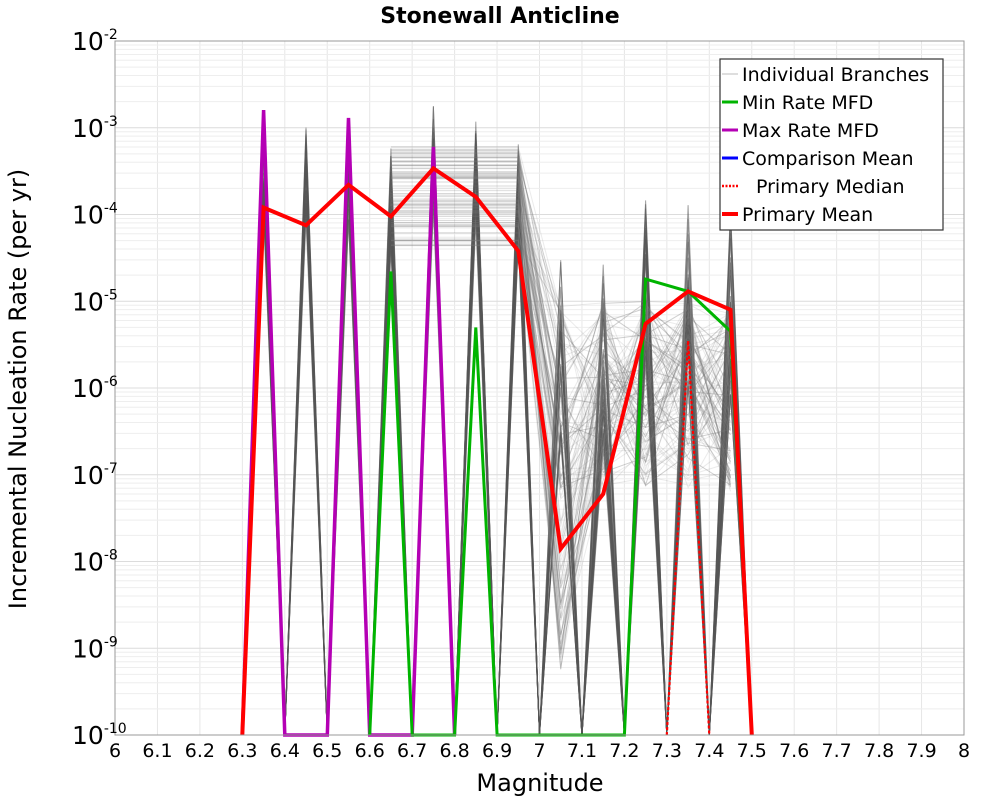 This screenshot has width=1000, height=800. What do you see at coordinates (830, 187) in the screenshot?
I see `legend-label-primary-median: Primary Median` at bounding box center [830, 187].